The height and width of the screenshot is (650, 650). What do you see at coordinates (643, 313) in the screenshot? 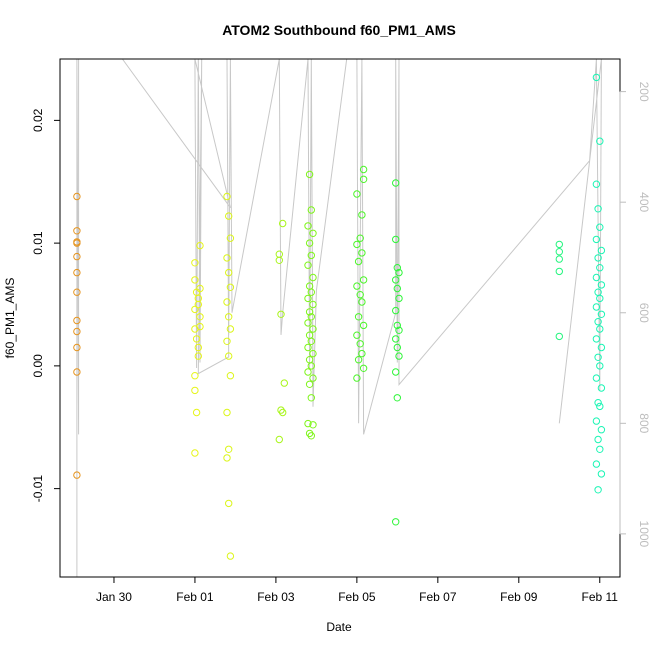
I see `y2-tick-label: 600` at bounding box center [643, 313].